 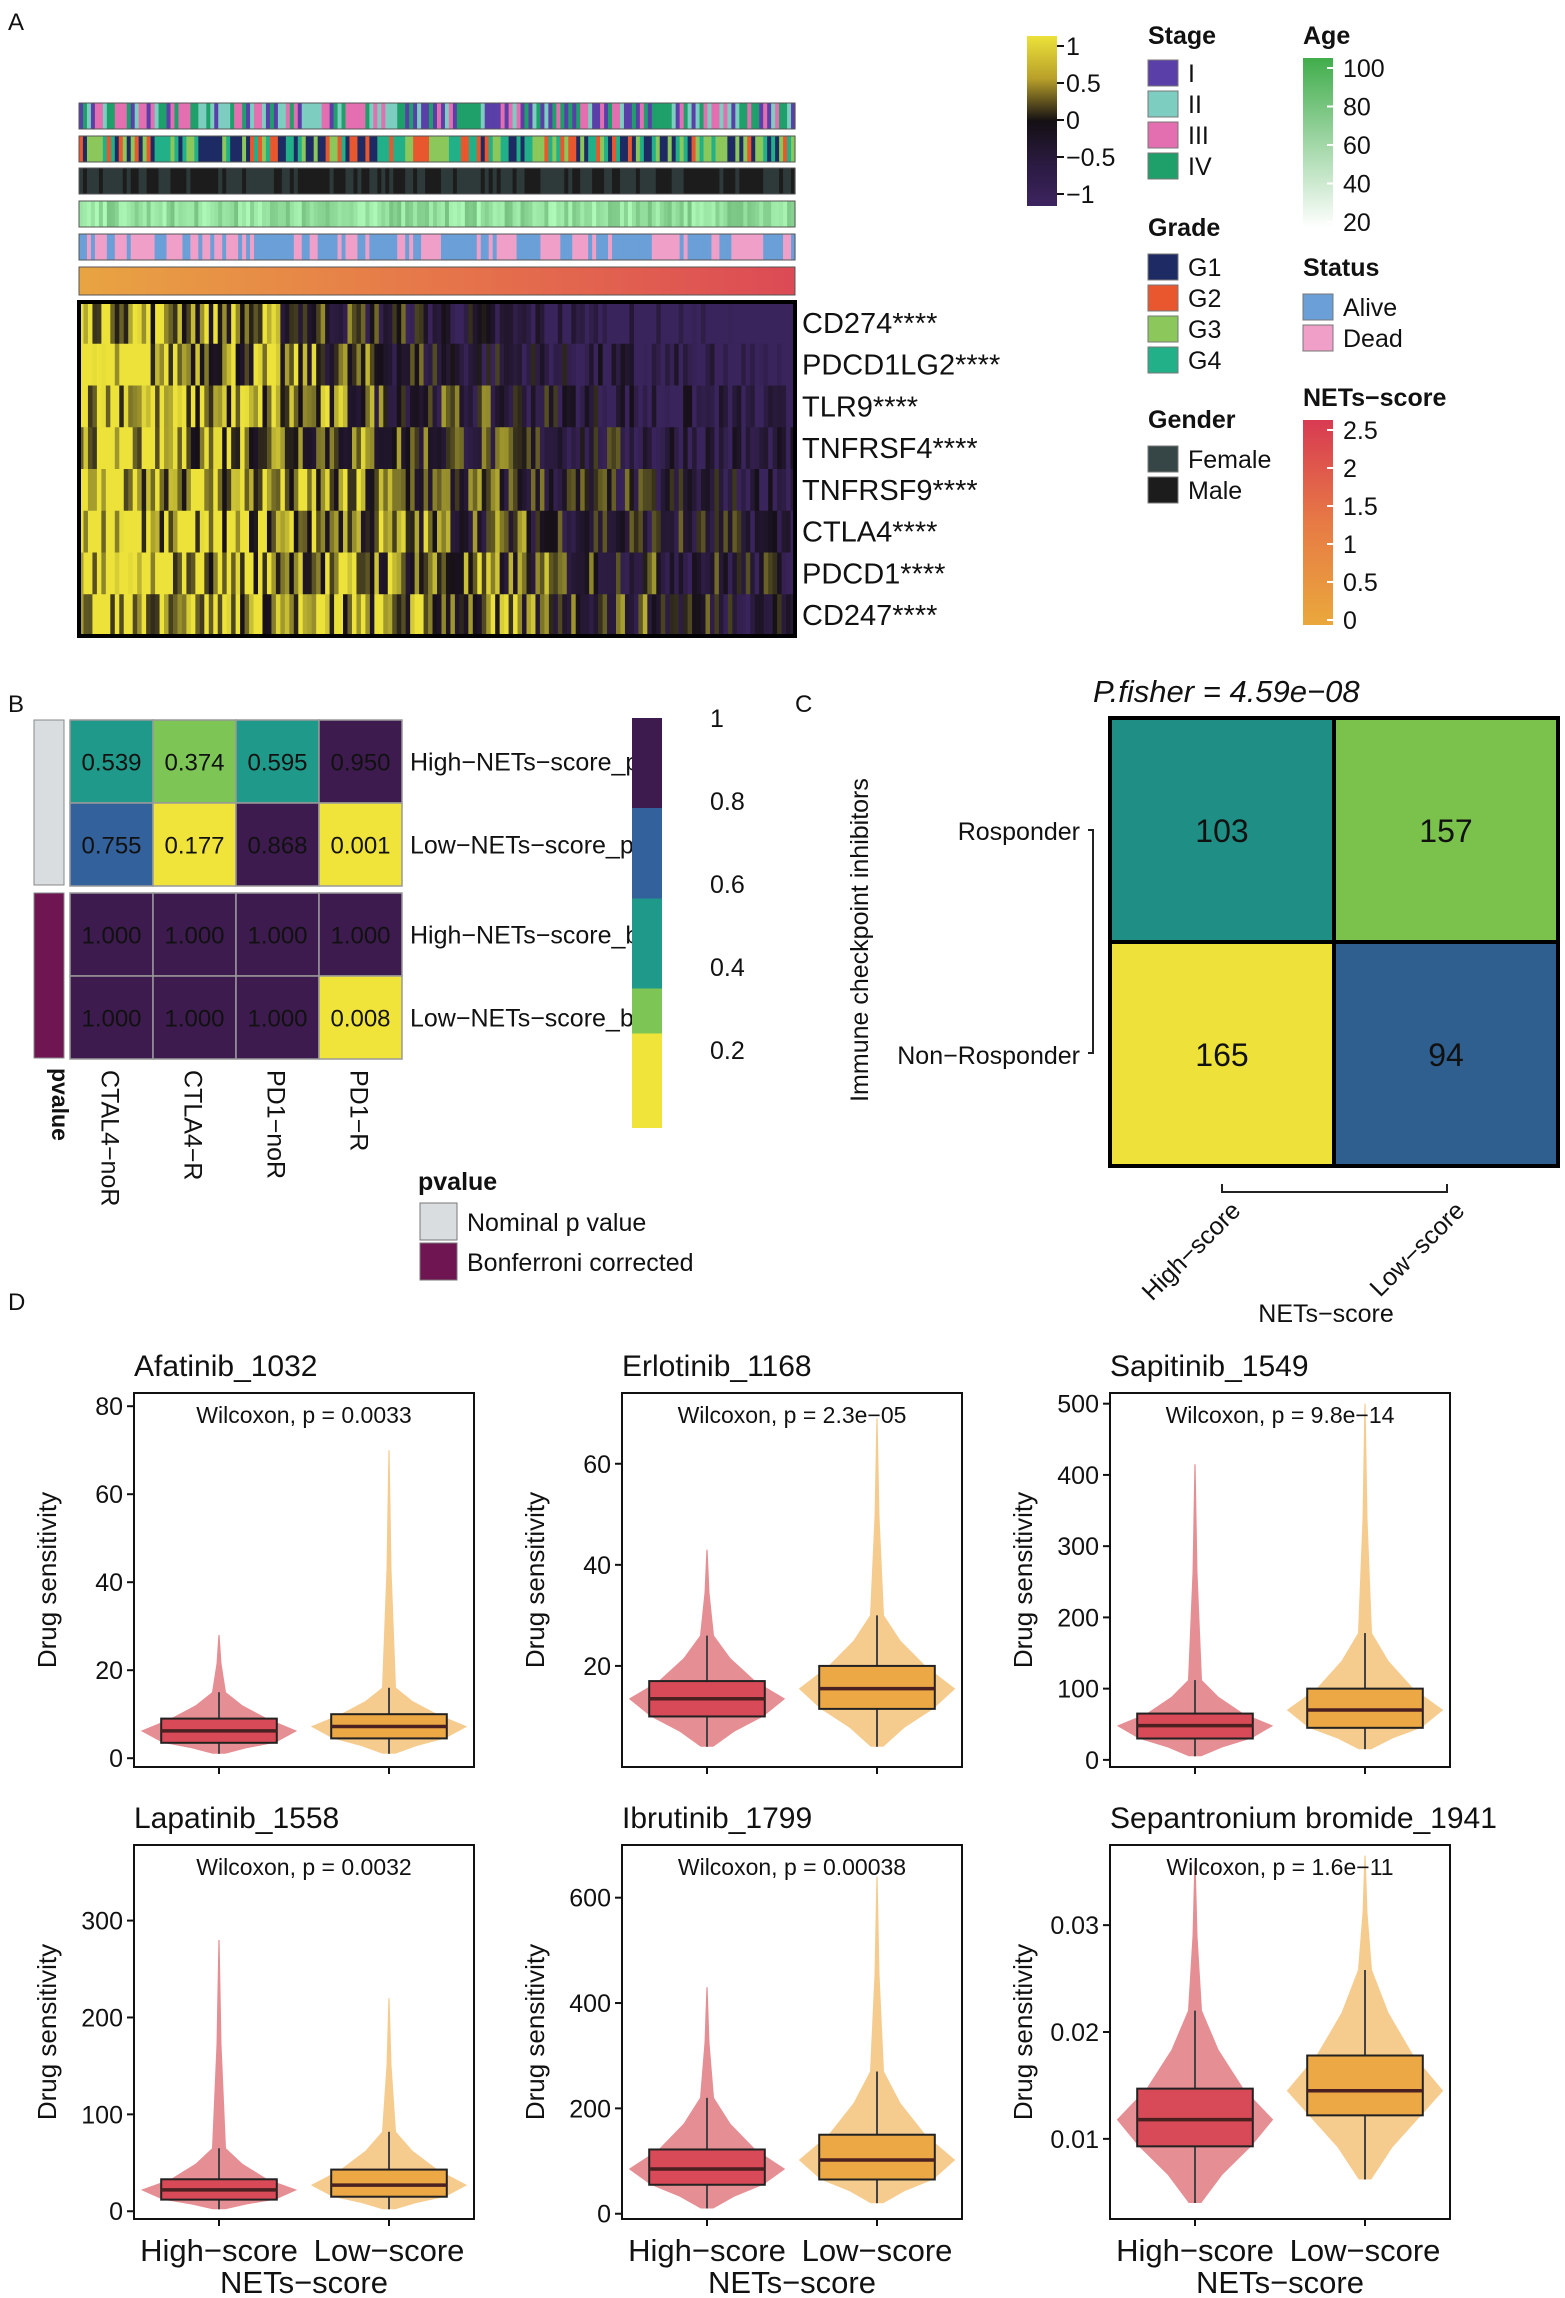 I want to click on grade-swatch, so click(x=1163, y=298).